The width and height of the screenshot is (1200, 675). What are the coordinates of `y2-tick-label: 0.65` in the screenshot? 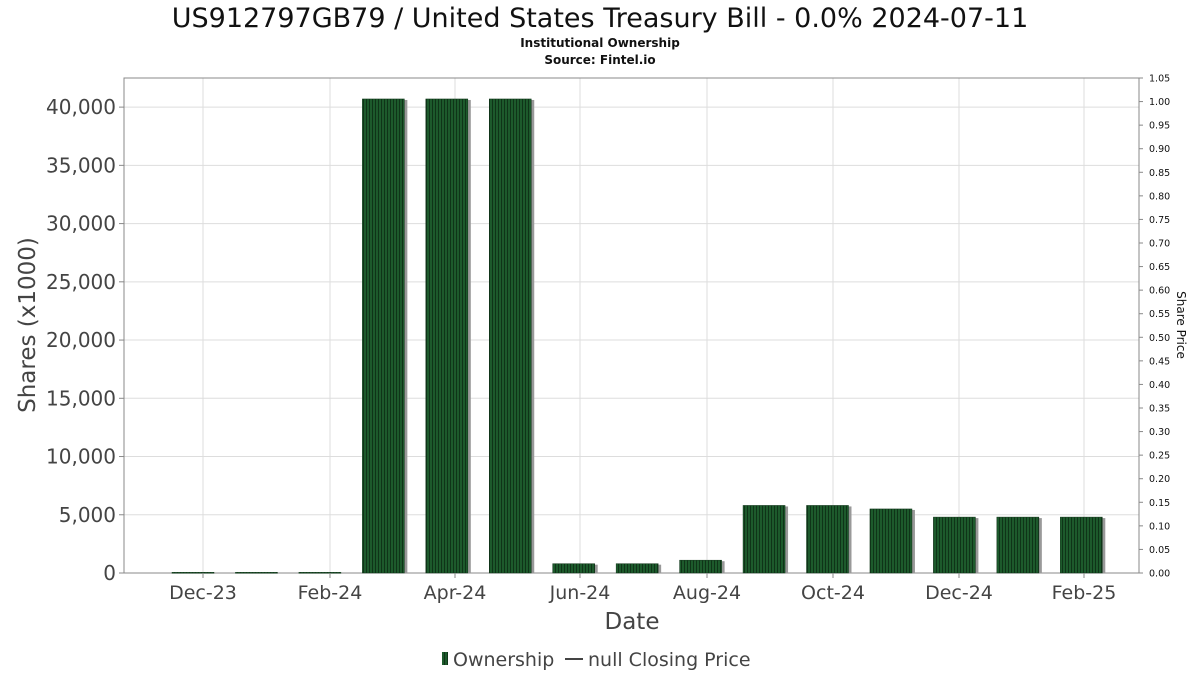 It's located at (1159, 267).